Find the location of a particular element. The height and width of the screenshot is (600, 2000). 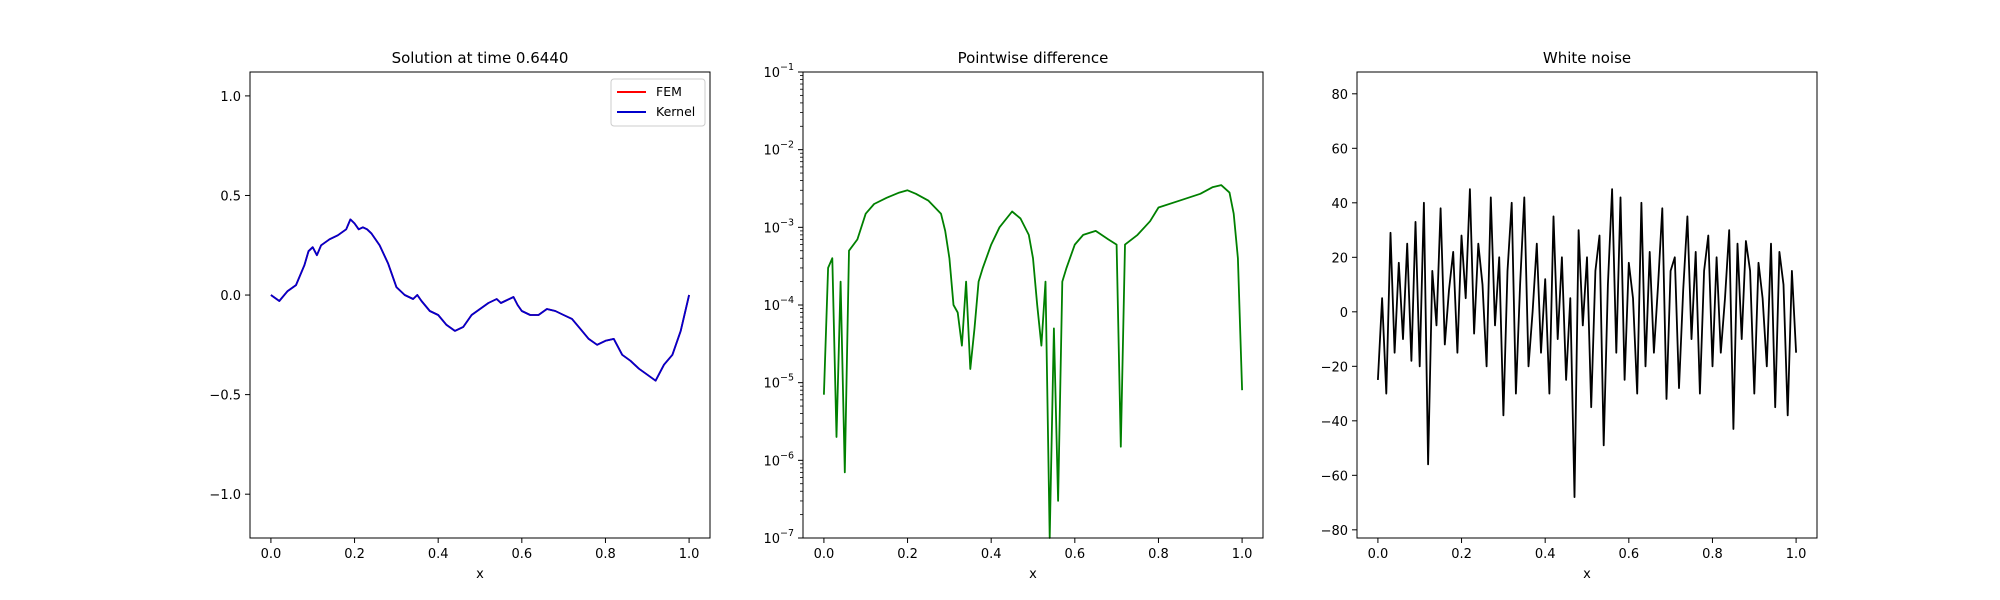

noise-x-label: x is located at coordinates (1587, 574).